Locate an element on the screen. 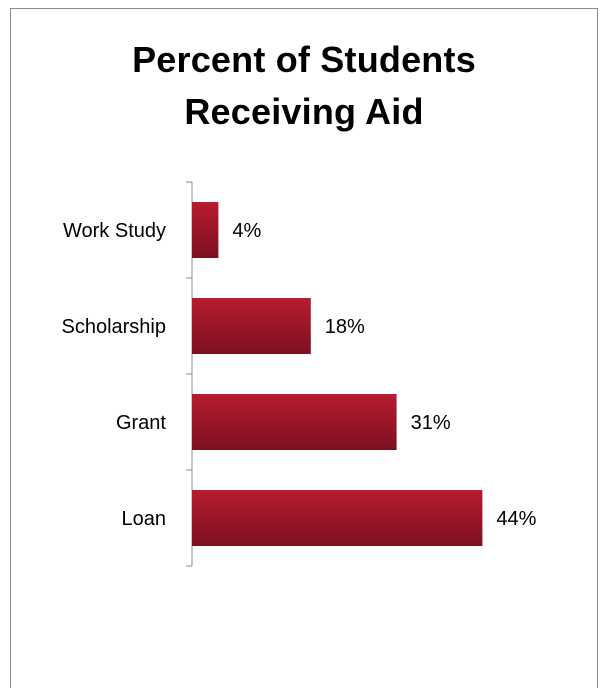  data-label: 4% is located at coordinates (246, 231).